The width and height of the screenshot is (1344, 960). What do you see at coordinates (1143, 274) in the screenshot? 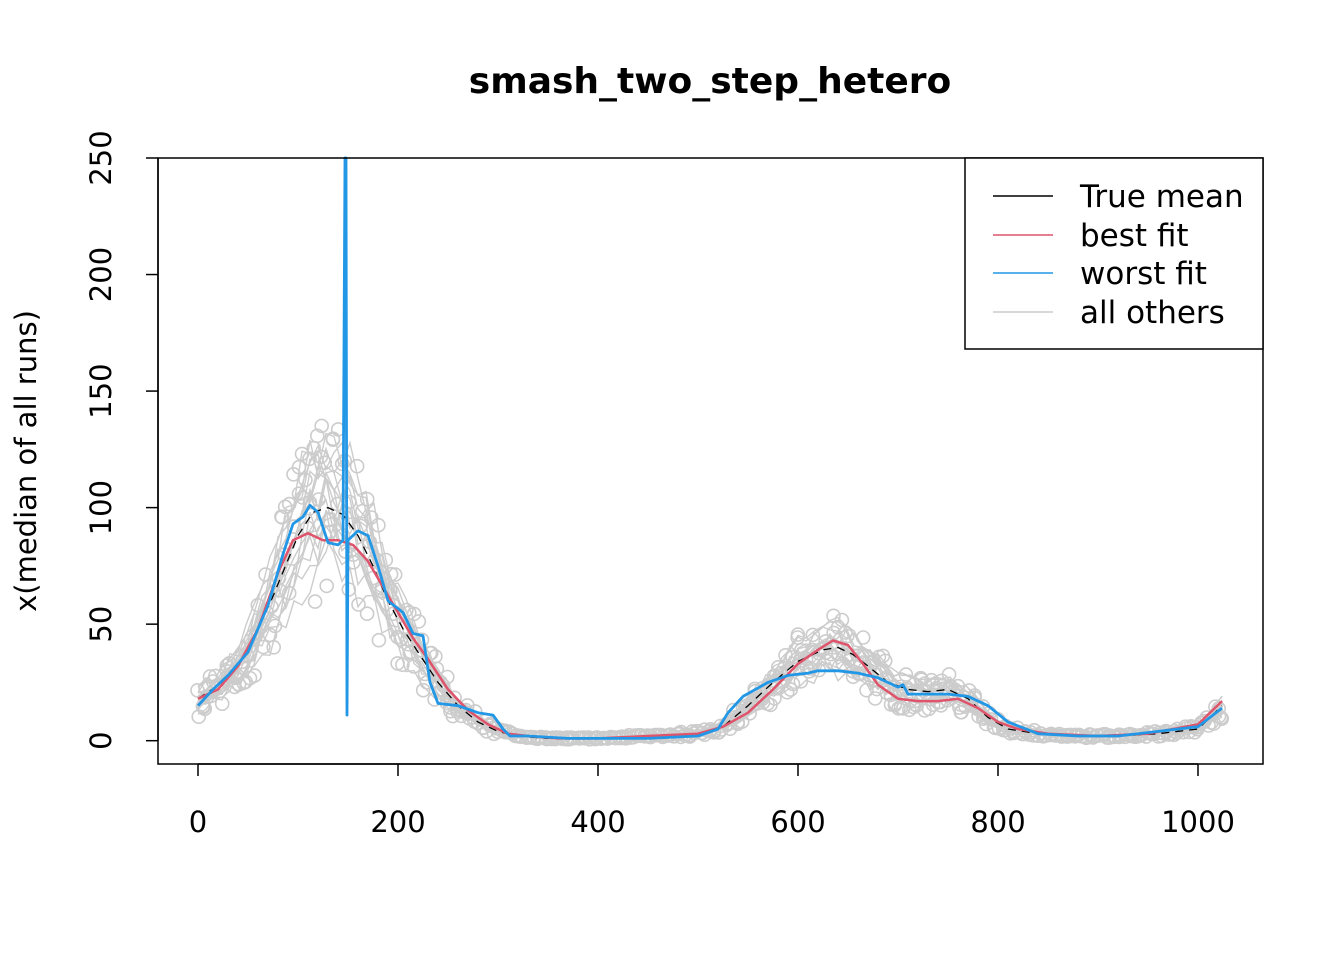
I see `legend-label-worst-fit: worst fit` at bounding box center [1143, 274].